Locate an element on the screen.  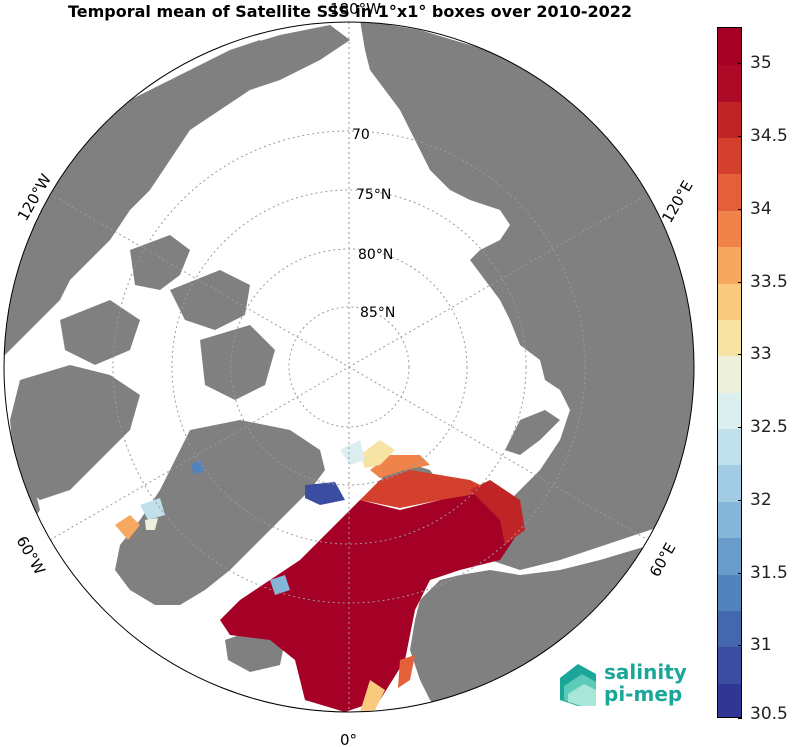
colorbar-tick-label: 34.5 is located at coordinates (769, 136).